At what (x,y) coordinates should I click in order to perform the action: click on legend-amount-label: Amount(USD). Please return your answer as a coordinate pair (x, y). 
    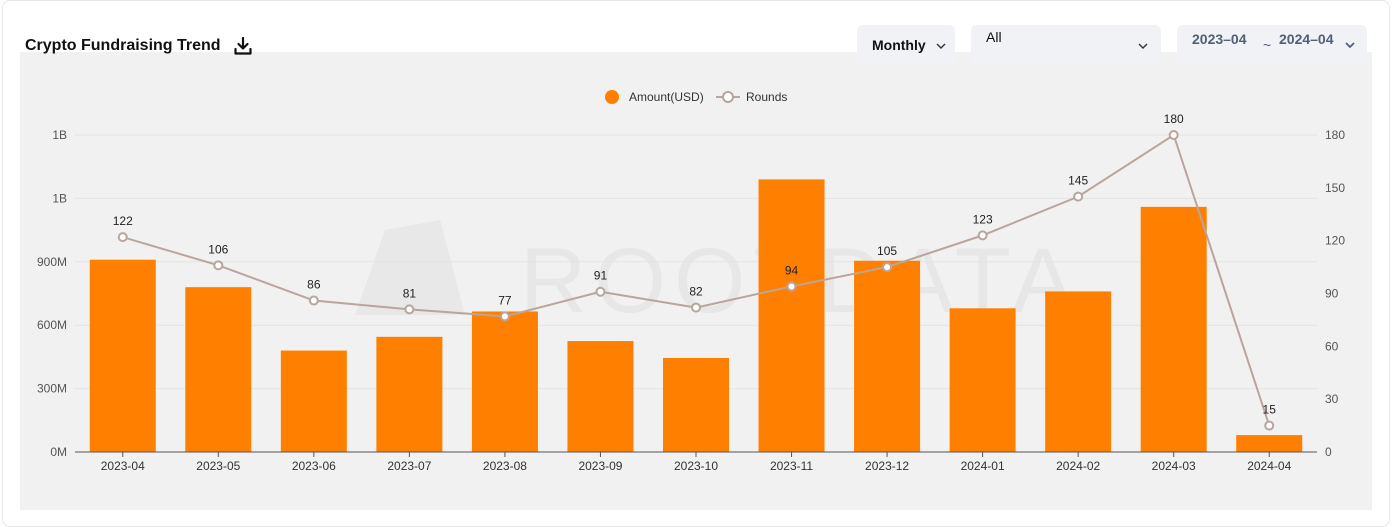
    Looking at the image, I should click on (666, 97).